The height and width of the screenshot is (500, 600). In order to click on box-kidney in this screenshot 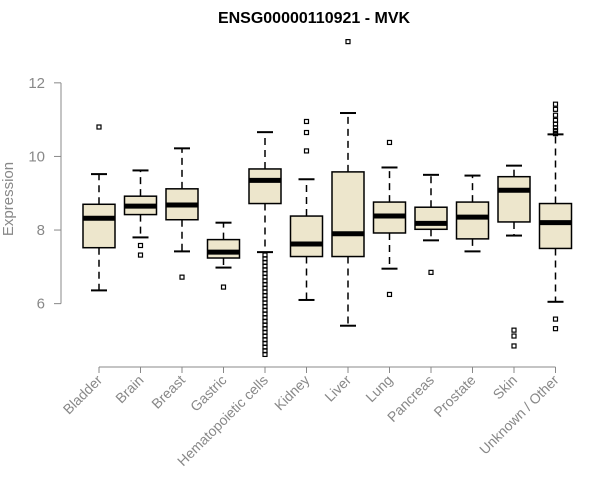, I will do `click(306, 209)`.